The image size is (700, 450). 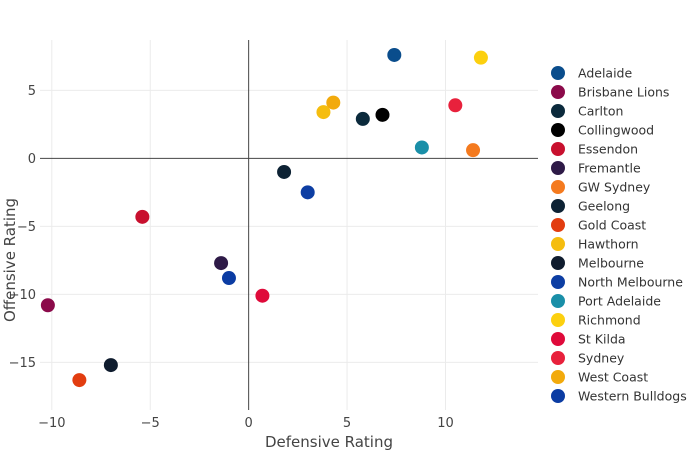 I want to click on data-point-fremantle, so click(x=221, y=263).